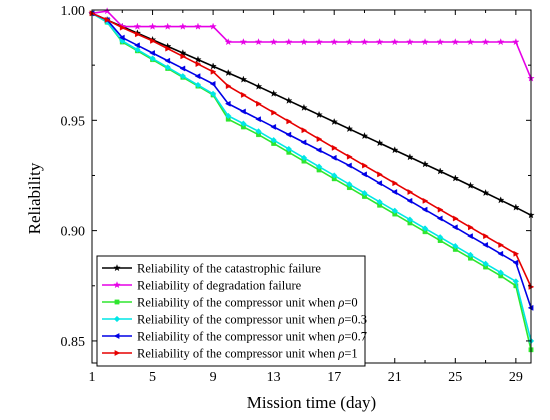 The width and height of the screenshot is (550, 420). I want to click on x-tick-label: 21, so click(395, 377).